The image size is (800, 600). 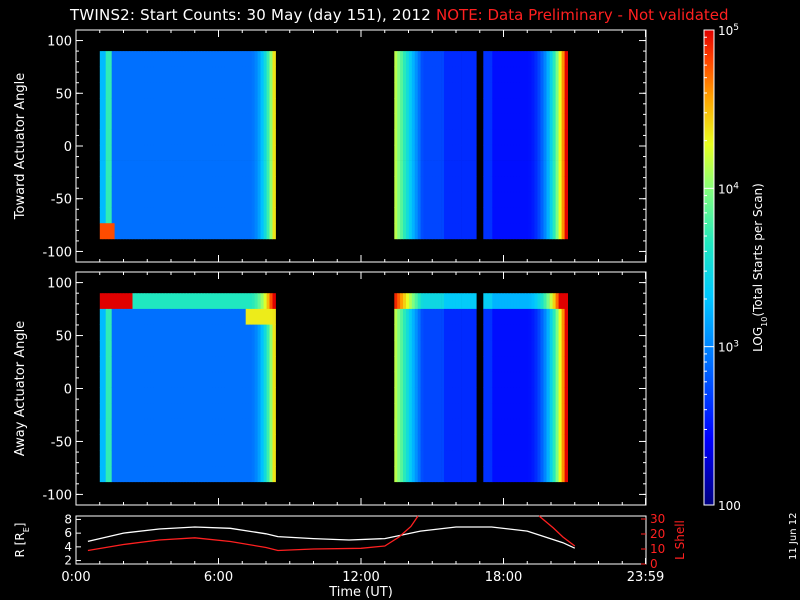 What do you see at coordinates (331, 533) in the screenshot?
I see `ephemeris-lines` at bounding box center [331, 533].